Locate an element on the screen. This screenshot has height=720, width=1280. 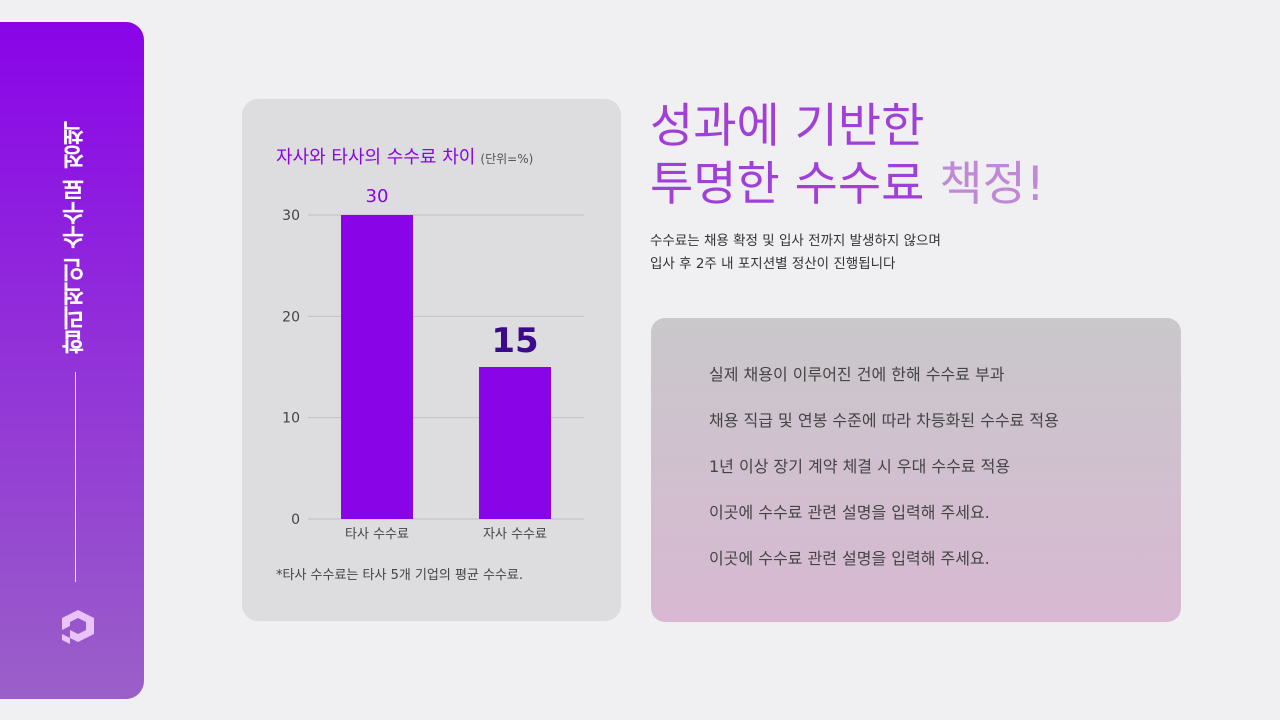
subtext-line1: 수수료는 채용 확정 및 입사 전까지 발생하지 않으며 is located at coordinates (795, 241).